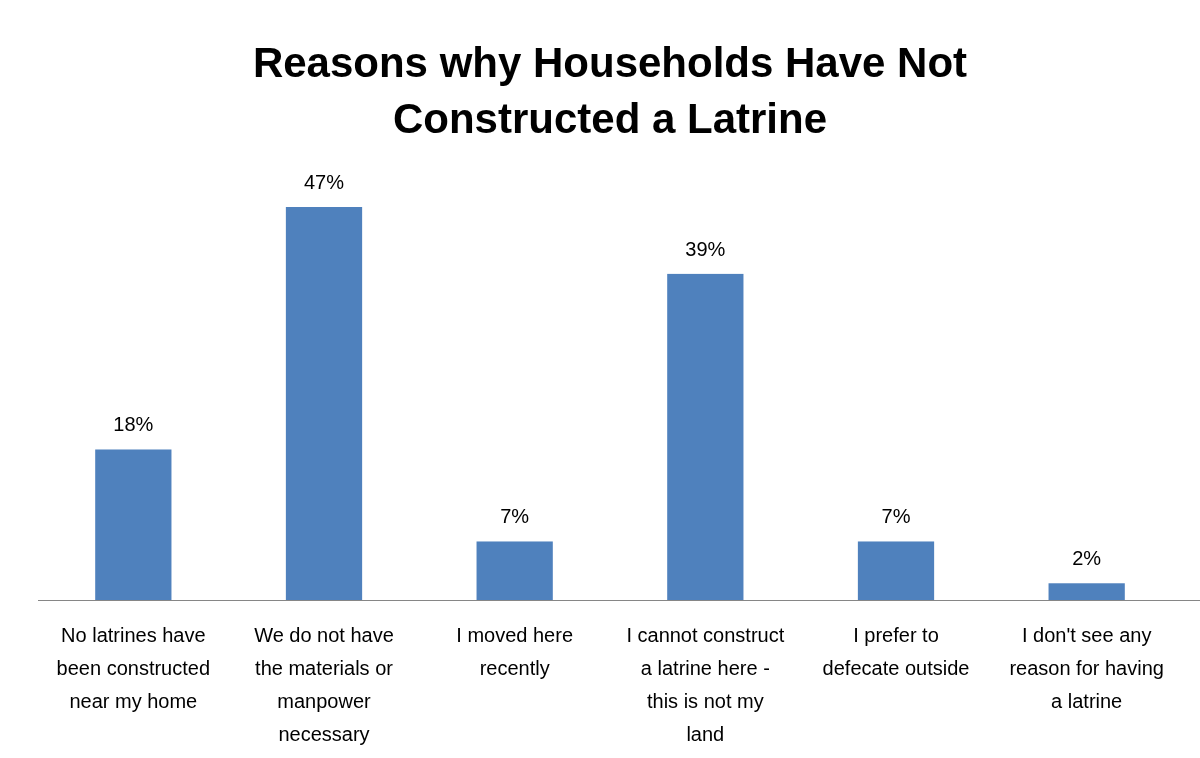 The image size is (1200, 758). I want to click on chart-title: Reasons why Households Have Not Constructed a Latrine, so click(610, 90).